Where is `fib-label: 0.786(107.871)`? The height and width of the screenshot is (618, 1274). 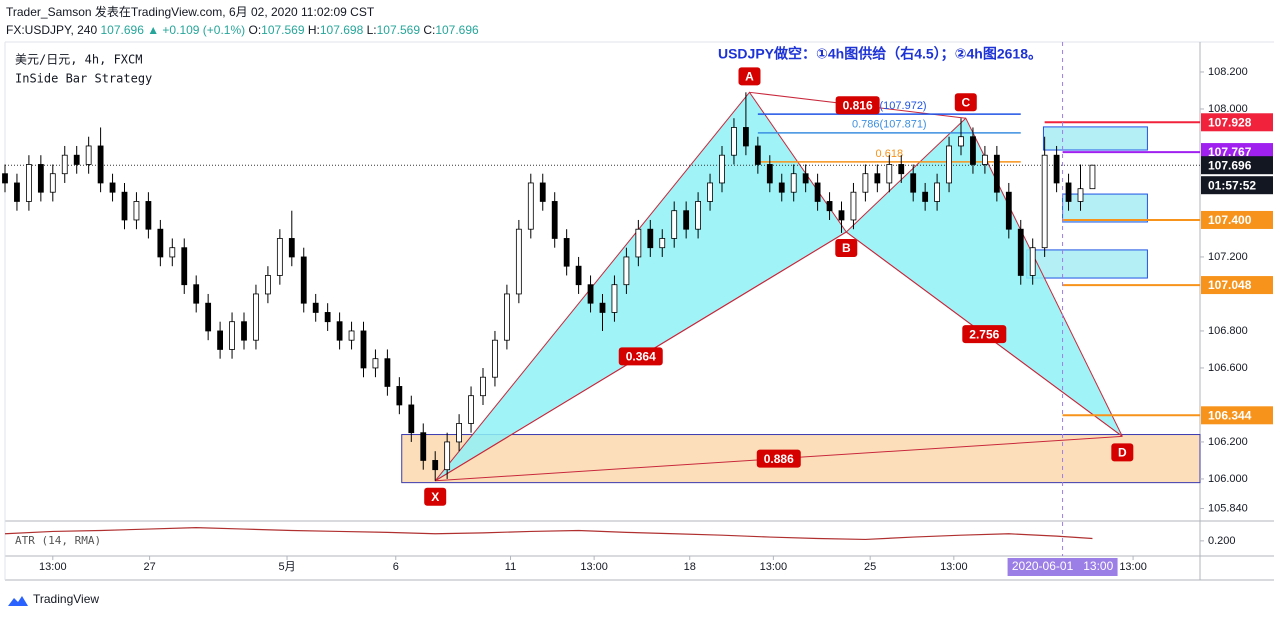
fib-label: 0.786(107.871) is located at coordinates (889, 125).